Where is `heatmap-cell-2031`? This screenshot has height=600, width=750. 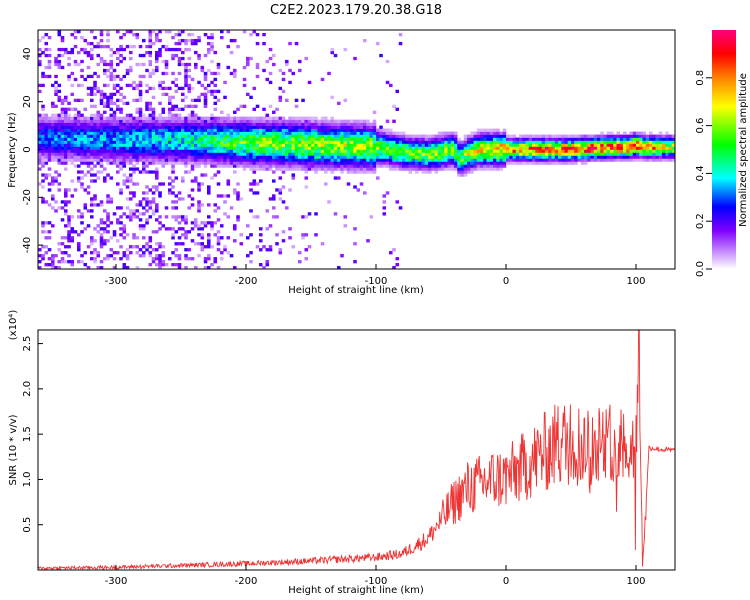 heatmap-cell-2031 is located at coordinates (231, 157).